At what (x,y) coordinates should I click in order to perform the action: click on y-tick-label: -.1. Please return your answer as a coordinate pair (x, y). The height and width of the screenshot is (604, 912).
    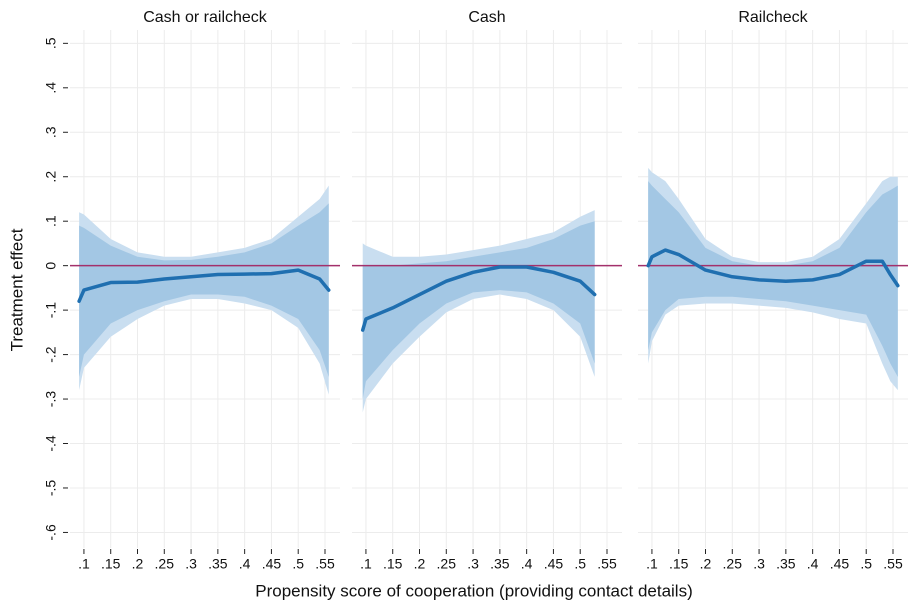
    Looking at the image, I should click on (51, 310).